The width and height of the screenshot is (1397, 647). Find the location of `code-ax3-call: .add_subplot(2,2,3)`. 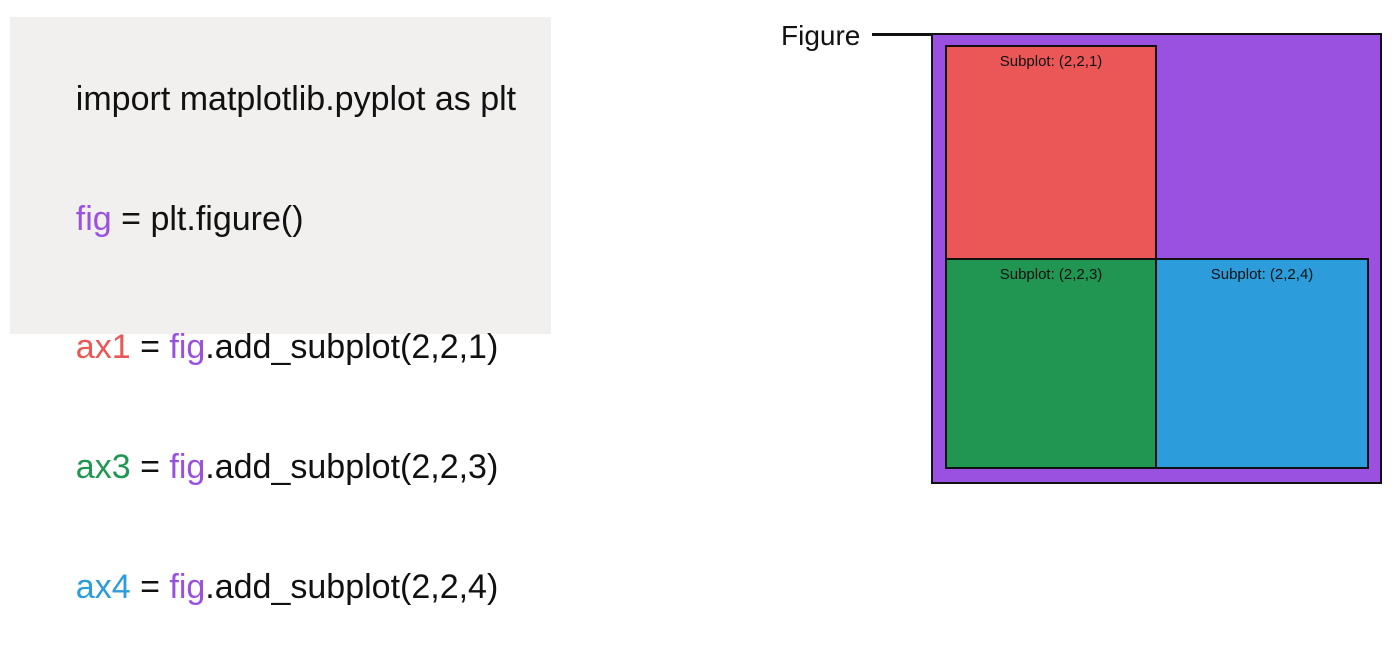

code-ax3-call: .add_subplot(2,2,3) is located at coordinates (352, 467).